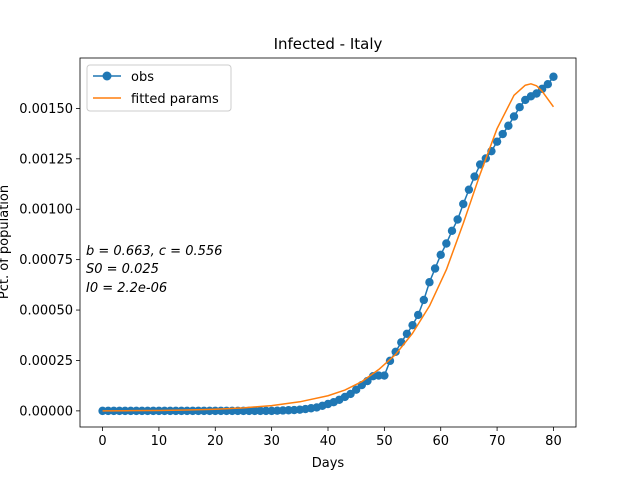  I want to click on y-tick-label: 0.00050, so click(46, 311).